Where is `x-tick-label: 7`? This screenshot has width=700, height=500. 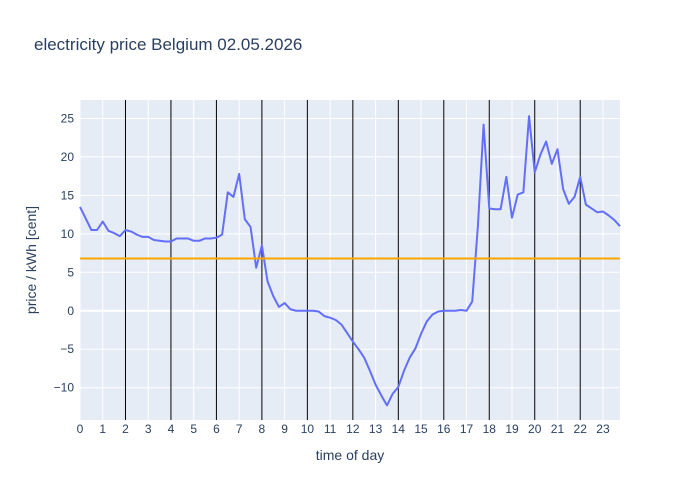 x-tick-label: 7 is located at coordinates (239, 429).